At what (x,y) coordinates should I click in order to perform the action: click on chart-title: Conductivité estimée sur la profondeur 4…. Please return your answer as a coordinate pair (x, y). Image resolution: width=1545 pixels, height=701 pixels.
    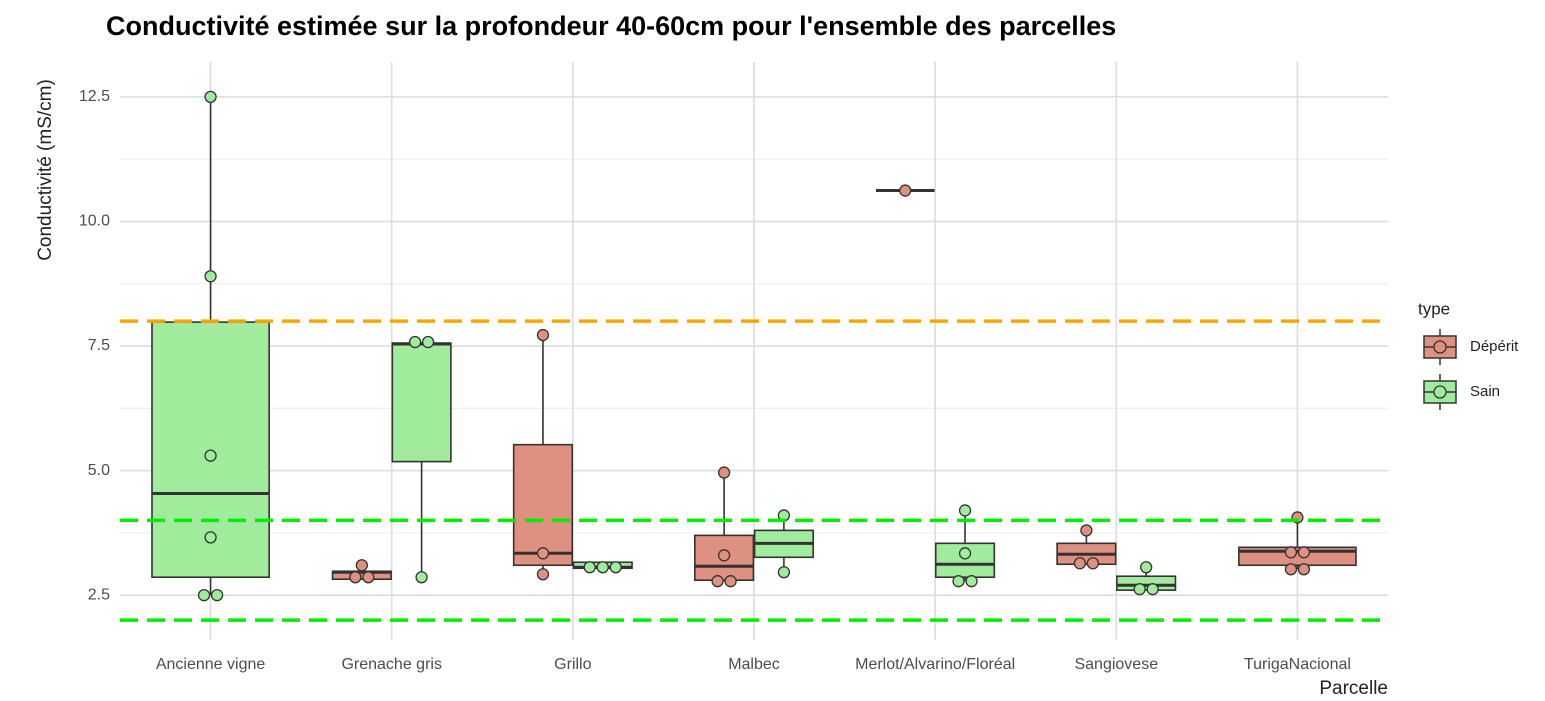
    Looking at the image, I should click on (611, 26).